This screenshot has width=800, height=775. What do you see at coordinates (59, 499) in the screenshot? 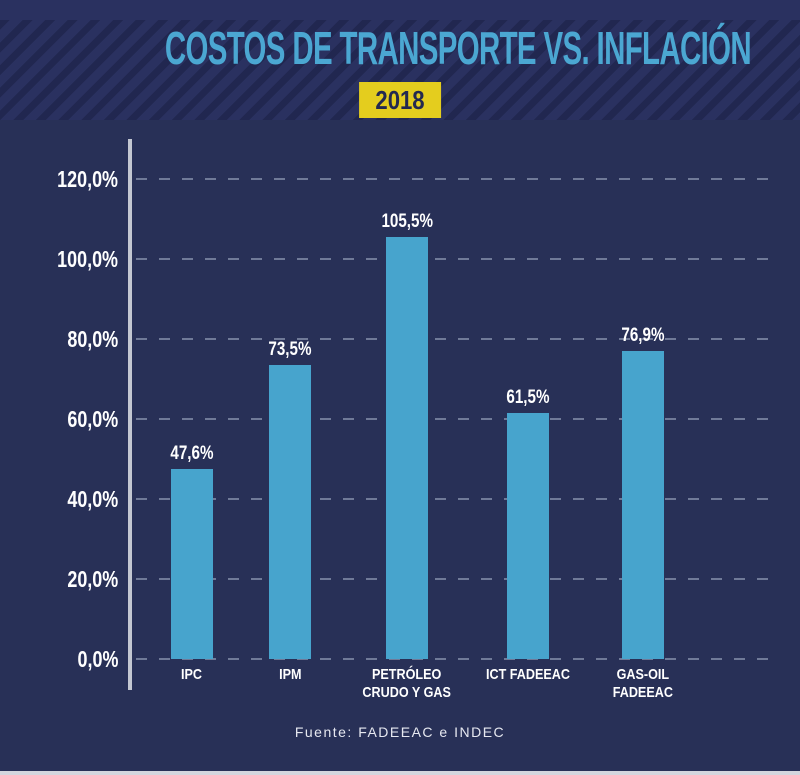
I see `y-tick-label: 40,0%` at bounding box center [59, 499].